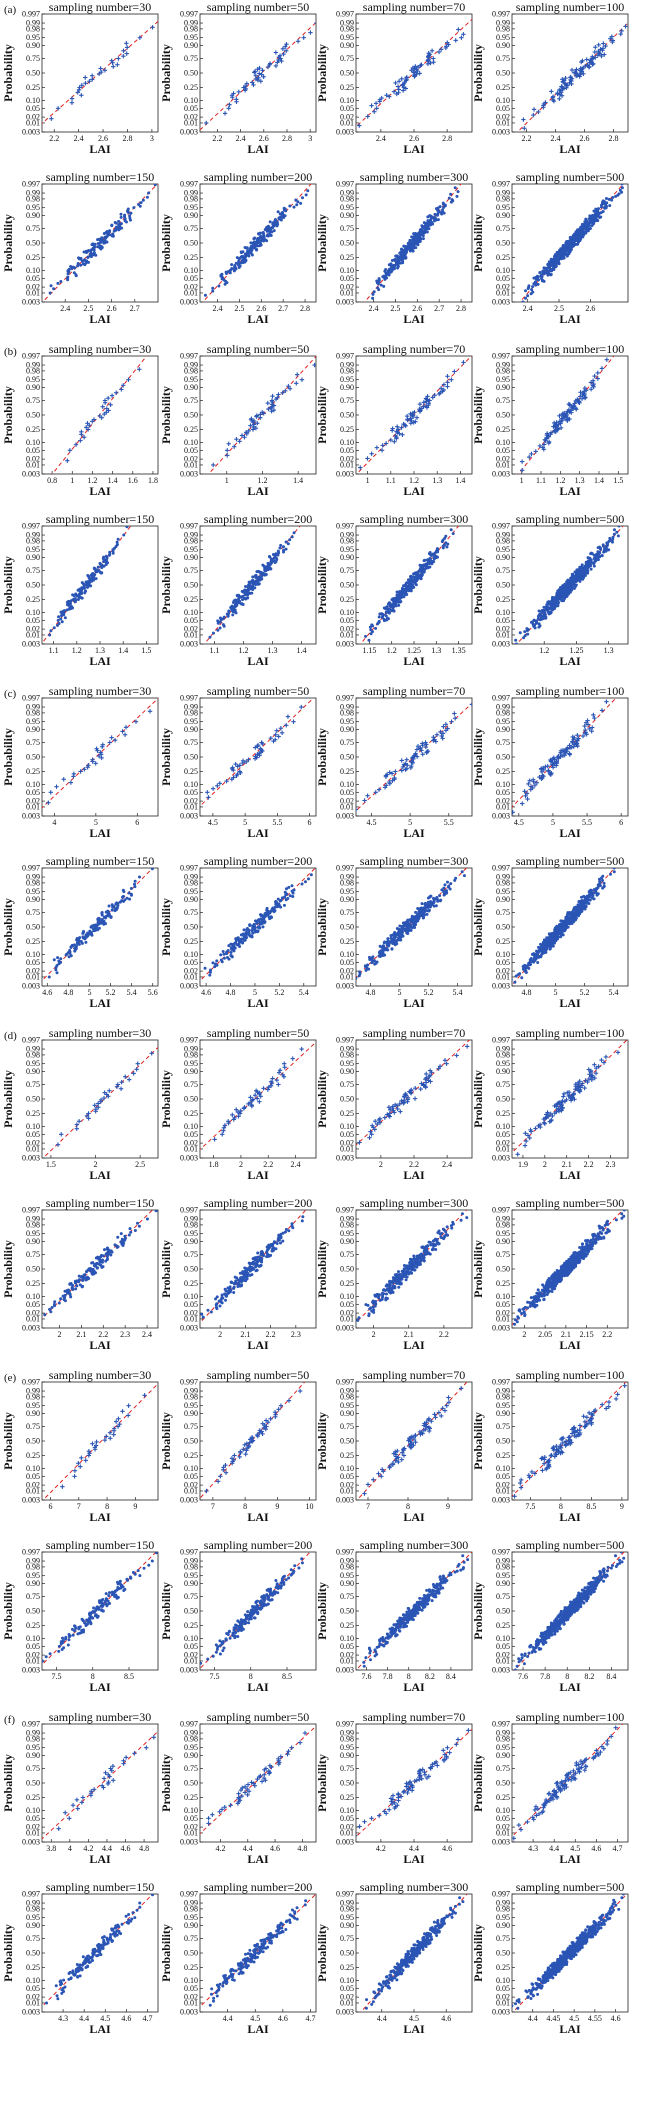  I want to click on x-tick-label: 5.2, so click(279, 992).